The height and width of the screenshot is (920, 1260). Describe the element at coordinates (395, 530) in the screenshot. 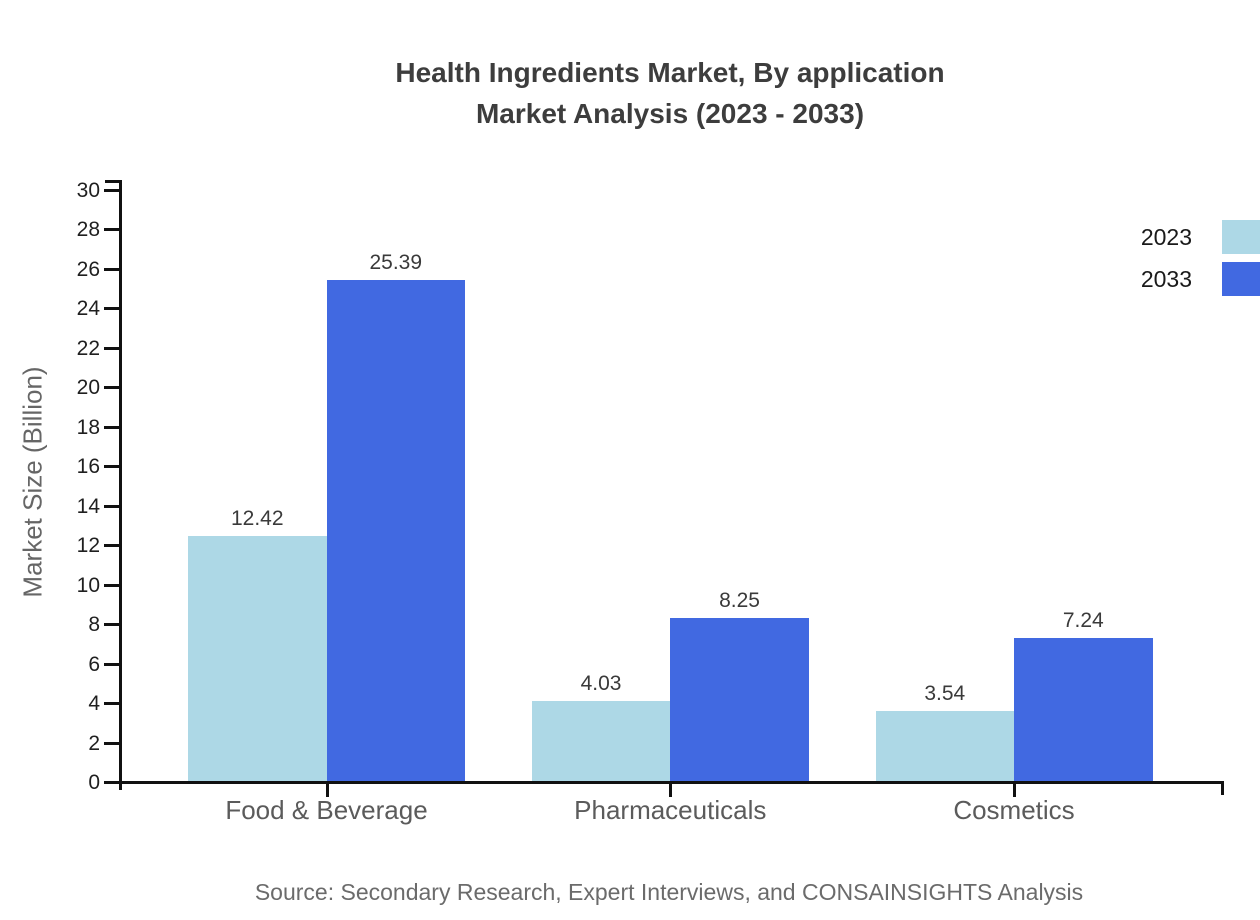

I see `bar-2033-food-beverage` at that location.